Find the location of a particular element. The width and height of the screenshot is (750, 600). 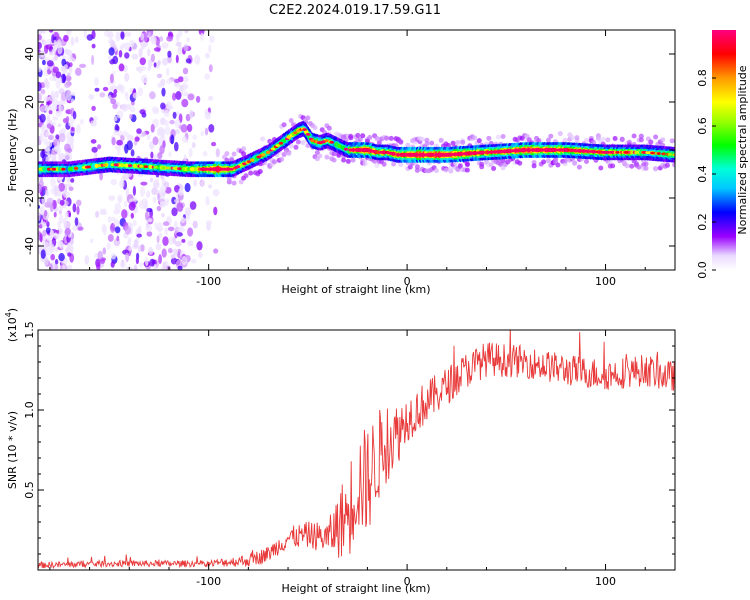

snr-exponent-power: 4 is located at coordinates (8, 314).